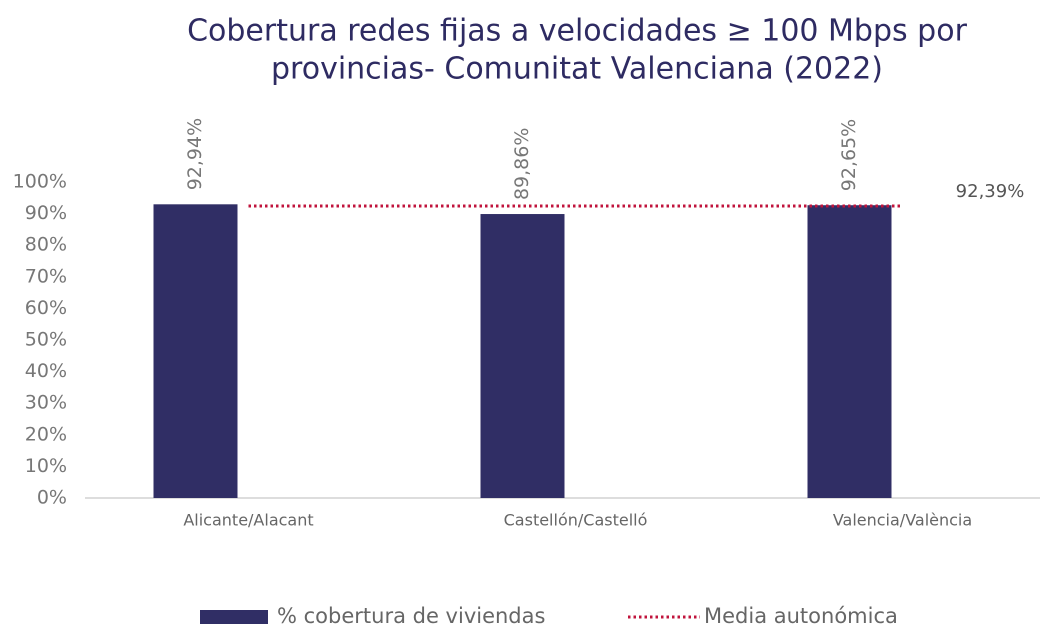  Describe the element at coordinates (46, 340) in the screenshot. I see `y-tick-label: 50%` at that location.